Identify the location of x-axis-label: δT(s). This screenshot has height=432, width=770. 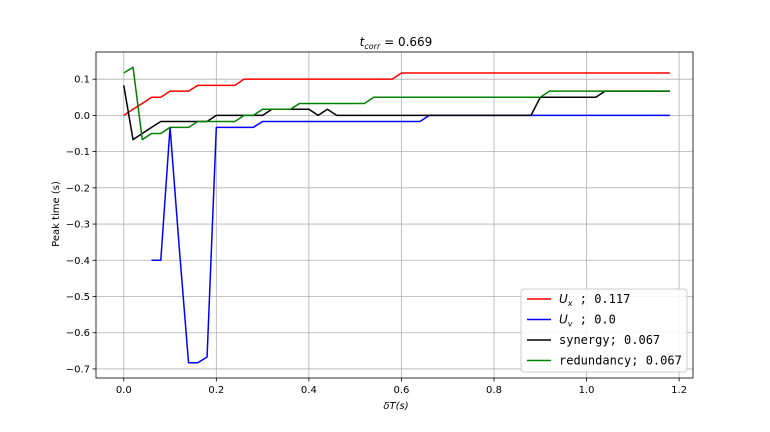
(395, 406).